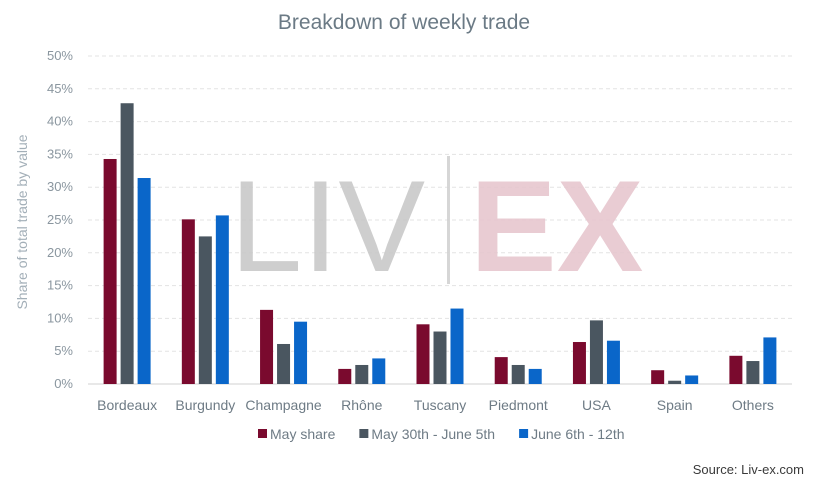 This screenshot has height=486, width=836. Describe the element at coordinates (577, 434) in the screenshot. I see `legend-label: June 6th - 12th` at that location.